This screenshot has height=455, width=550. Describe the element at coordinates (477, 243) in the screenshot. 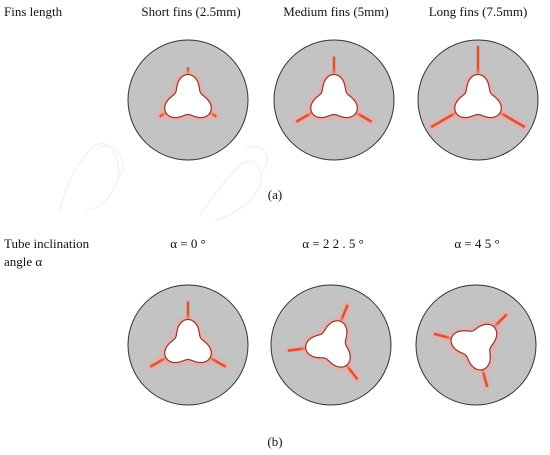

I see `col-label-angle-45: α = 4 5 °` at that location.